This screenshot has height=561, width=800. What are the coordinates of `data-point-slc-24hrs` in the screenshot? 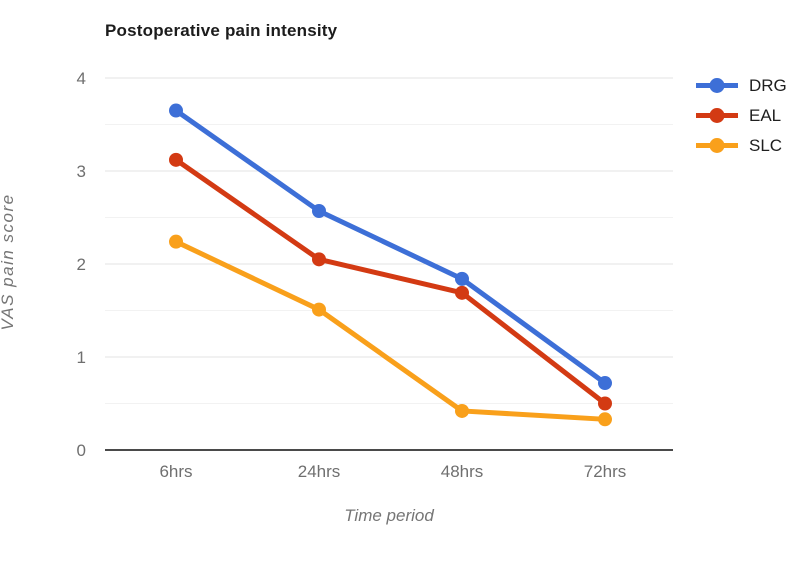 It's located at (319, 309).